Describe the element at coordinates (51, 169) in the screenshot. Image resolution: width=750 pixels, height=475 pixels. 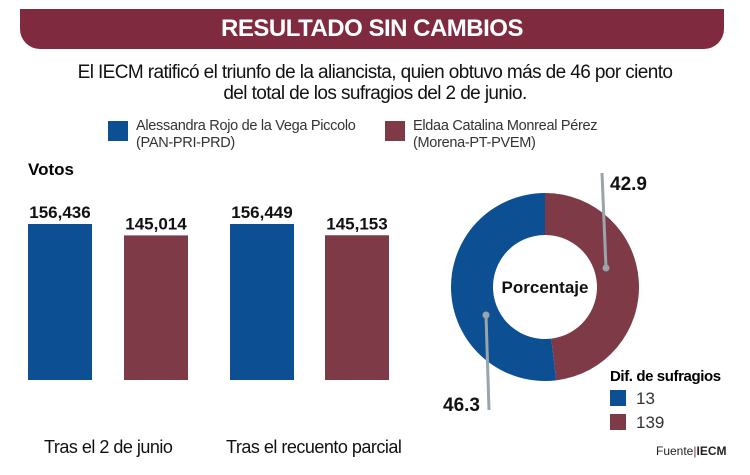
I see `y-axis-label: Votos` at that location.